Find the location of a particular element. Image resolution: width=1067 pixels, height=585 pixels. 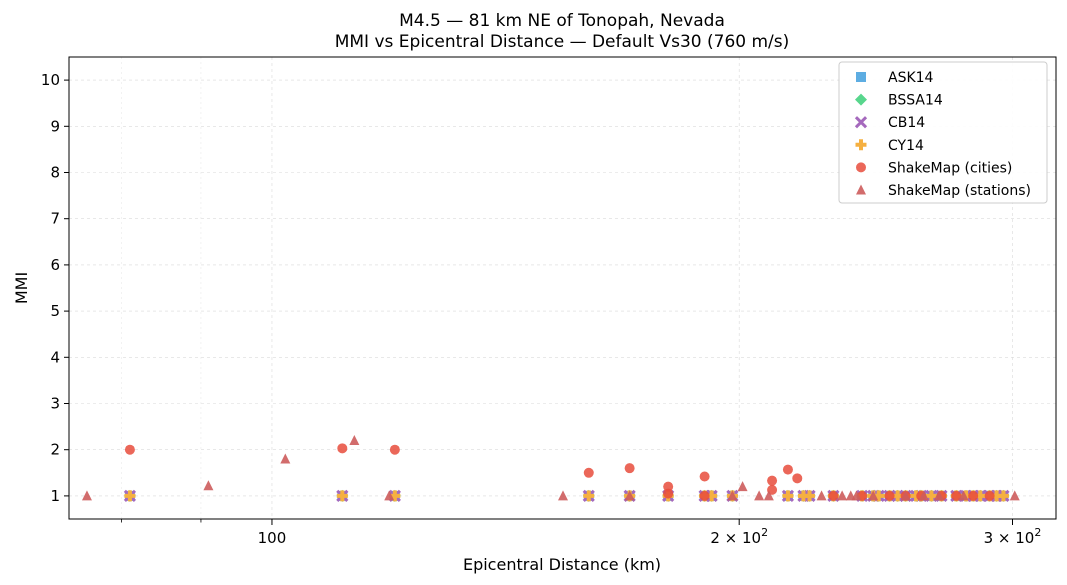

y-axis-label: MMI is located at coordinates (21, 288).